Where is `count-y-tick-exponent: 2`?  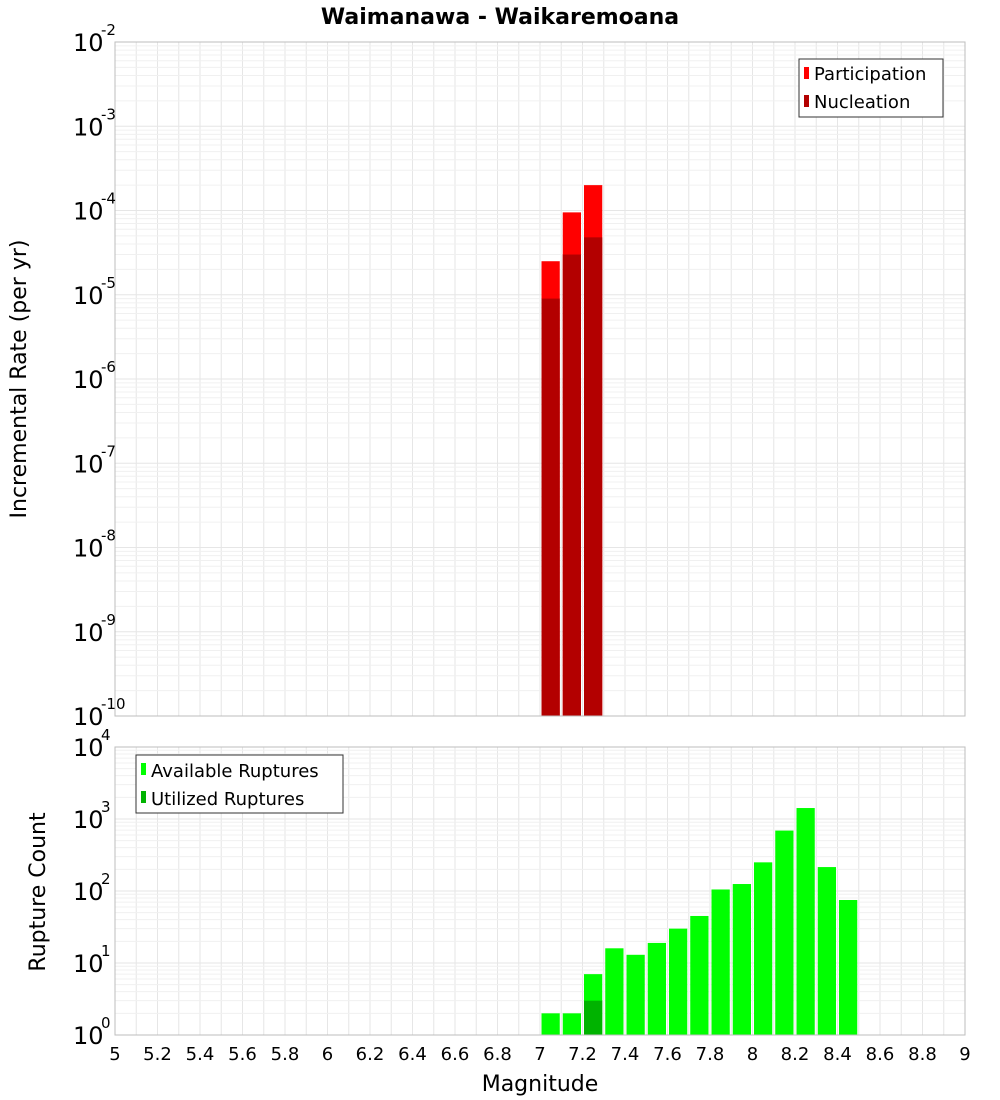 count-y-tick-exponent: 2 is located at coordinates (106, 879).